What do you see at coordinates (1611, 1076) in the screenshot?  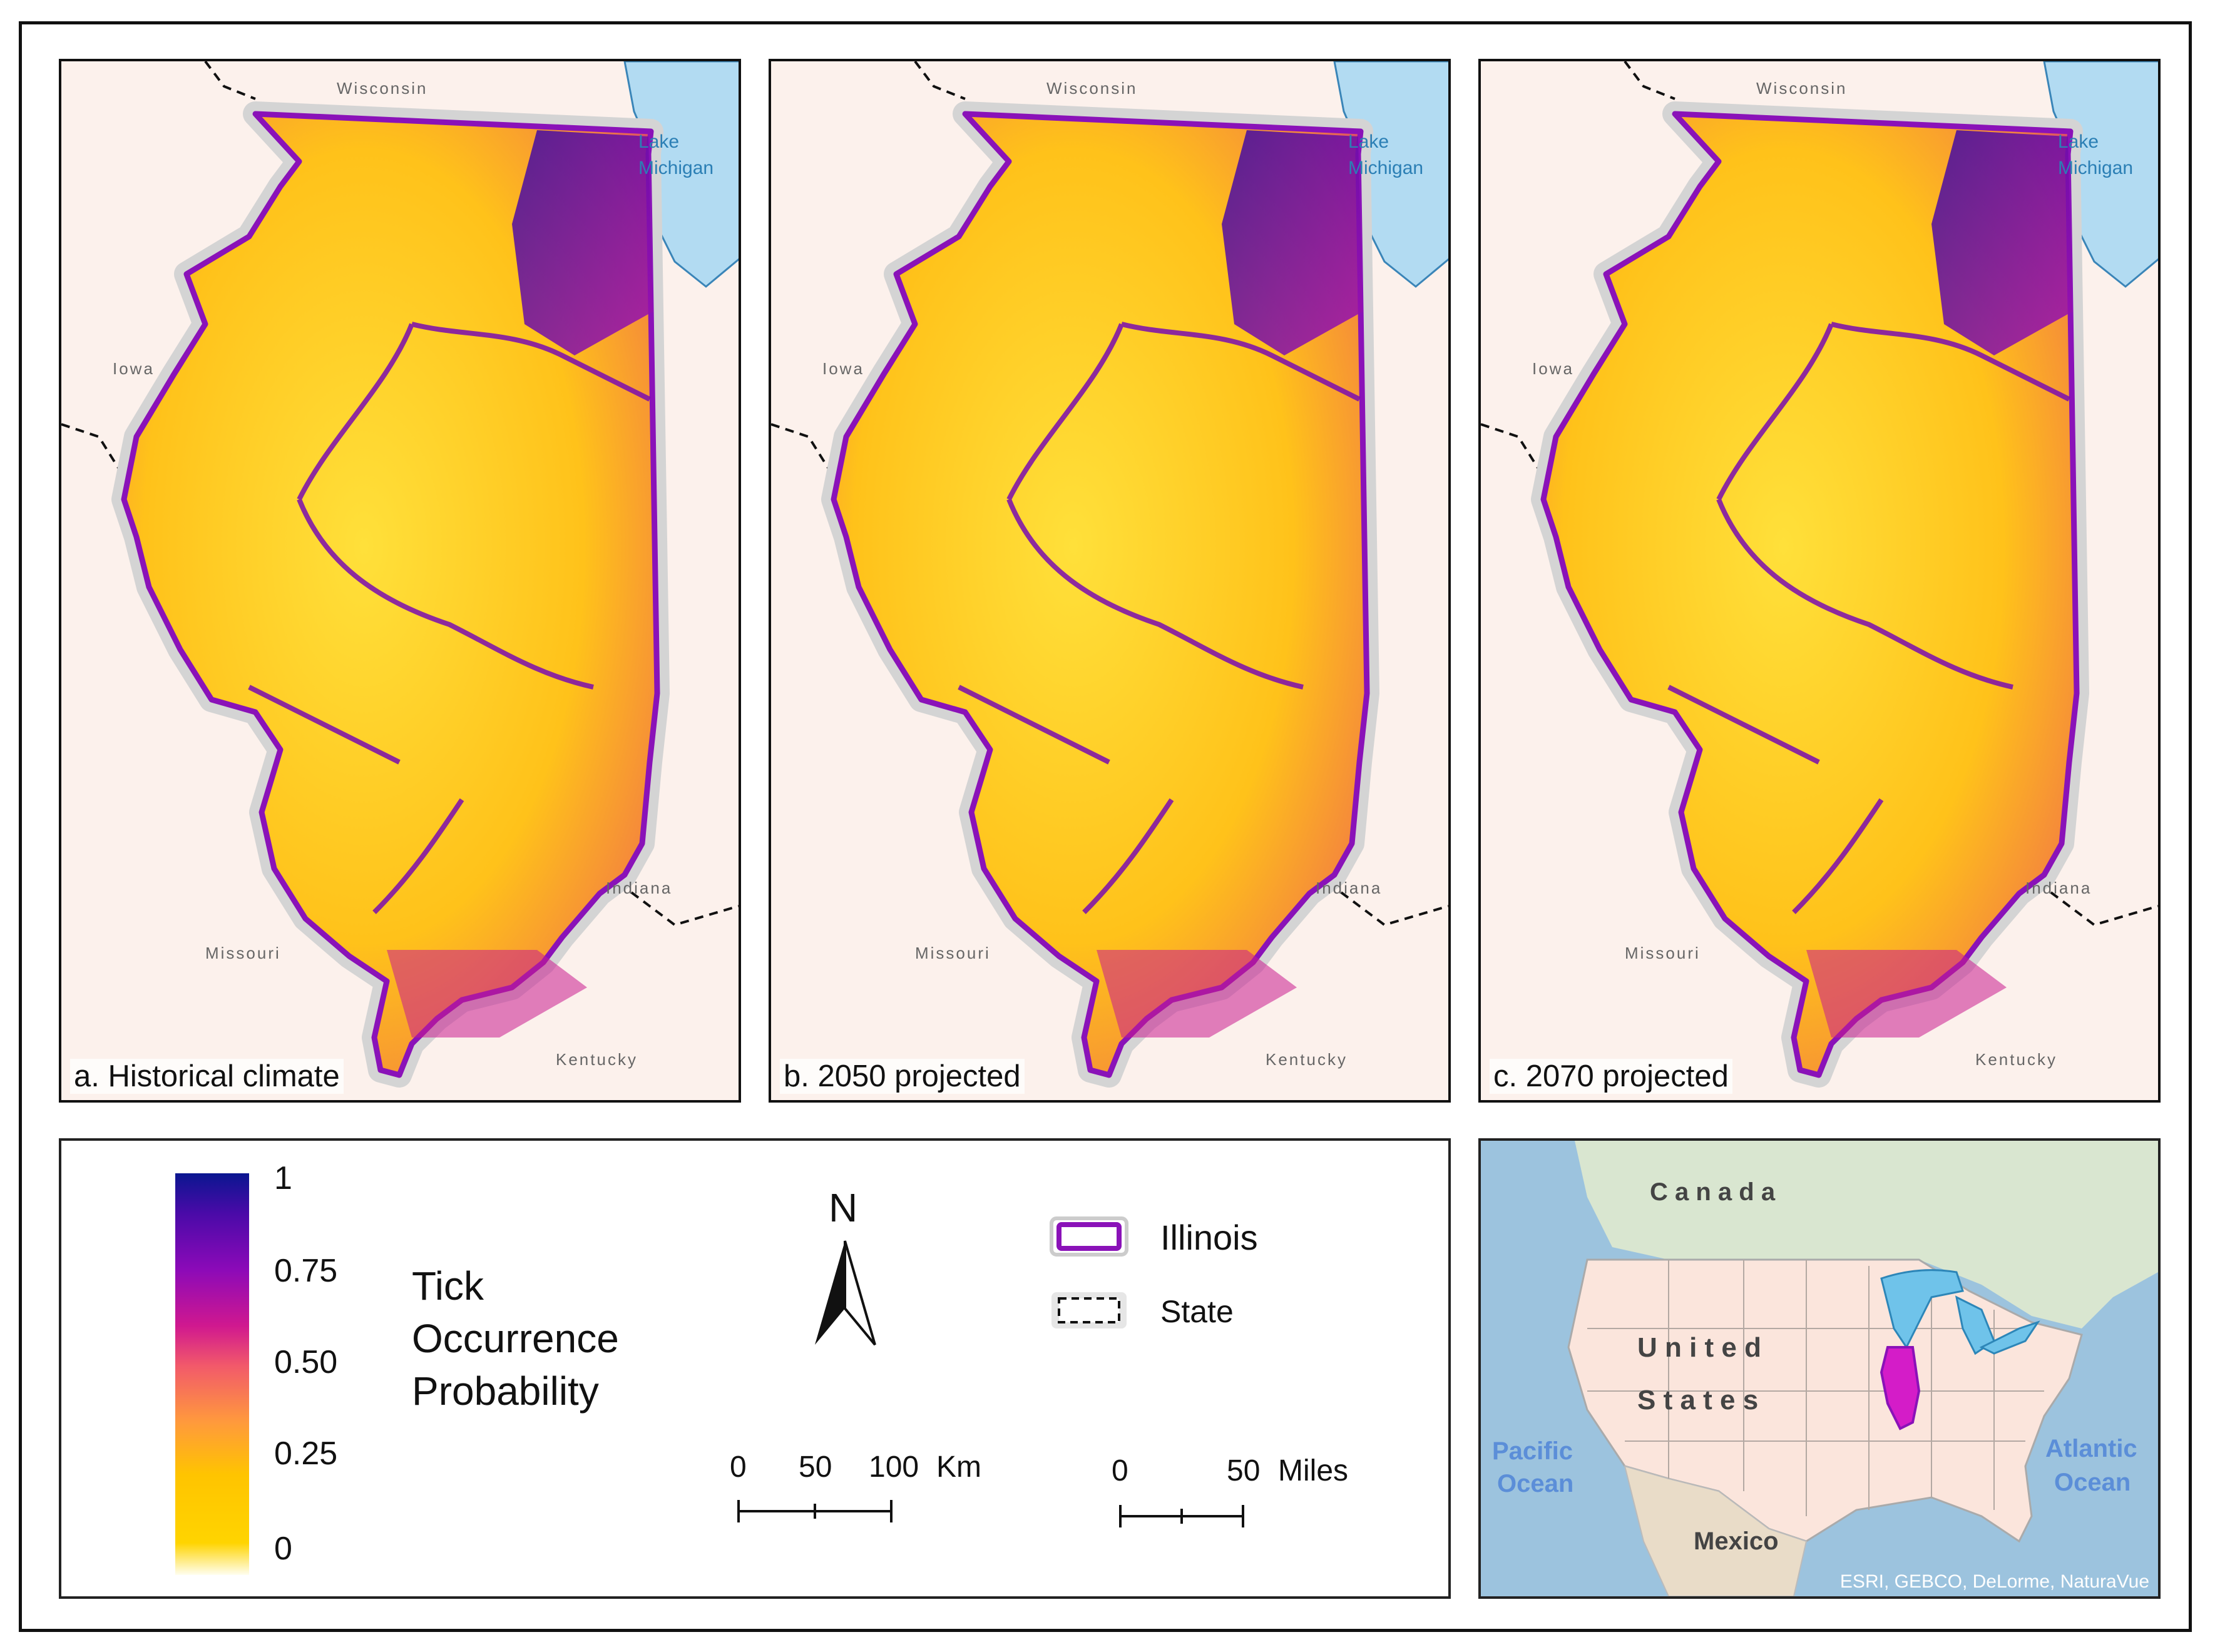 I see `panel-title: c. 2070 projected` at bounding box center [1611, 1076].